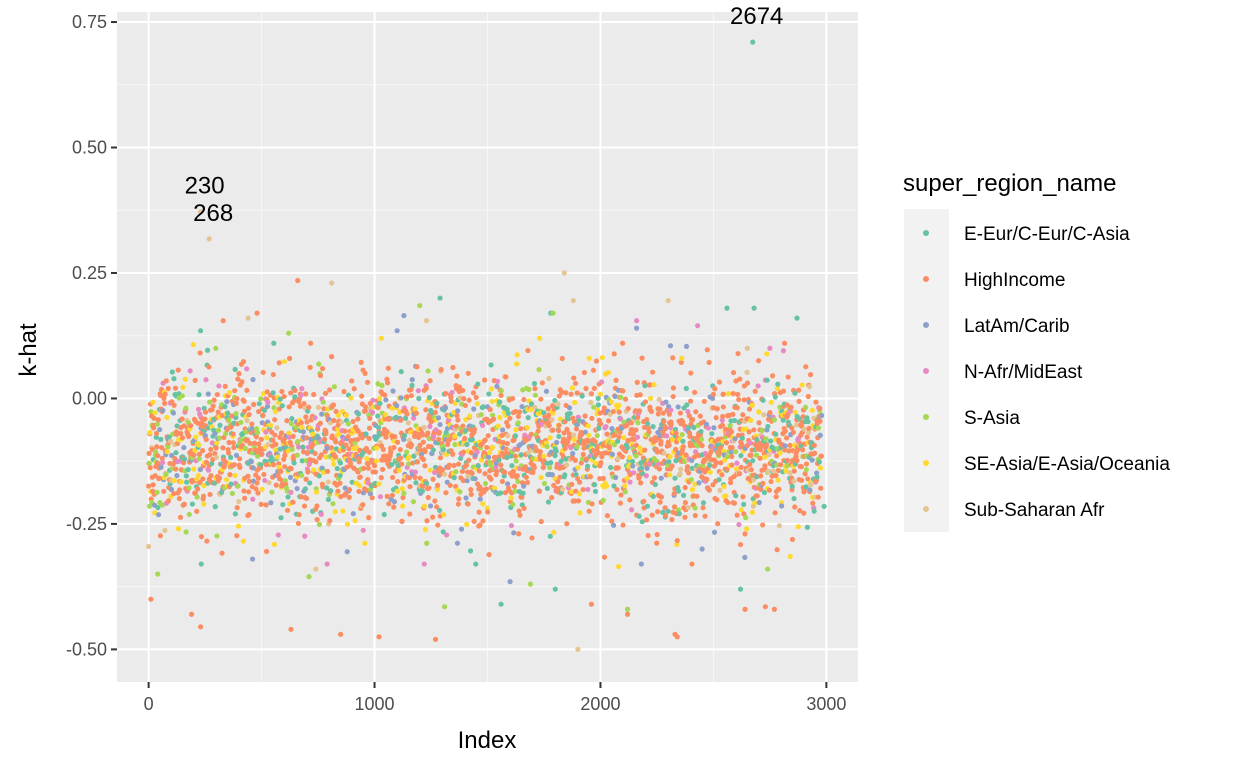 The width and height of the screenshot is (1248, 768). What do you see at coordinates (89, 148) in the screenshot?
I see `y-tick-label: 0.50` at bounding box center [89, 148].